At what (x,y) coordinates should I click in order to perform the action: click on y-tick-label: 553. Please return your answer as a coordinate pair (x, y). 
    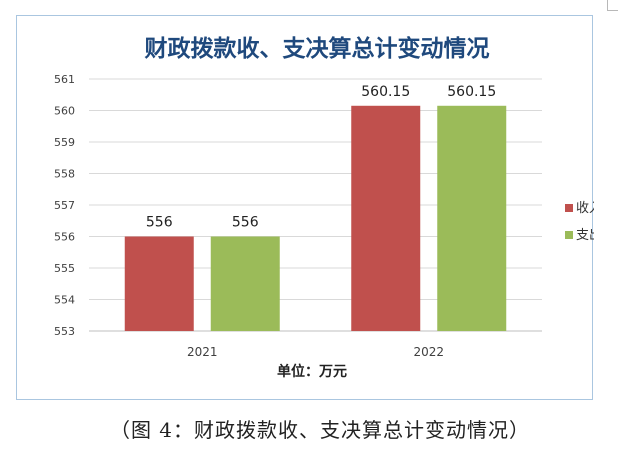
    Looking at the image, I should click on (64, 331).